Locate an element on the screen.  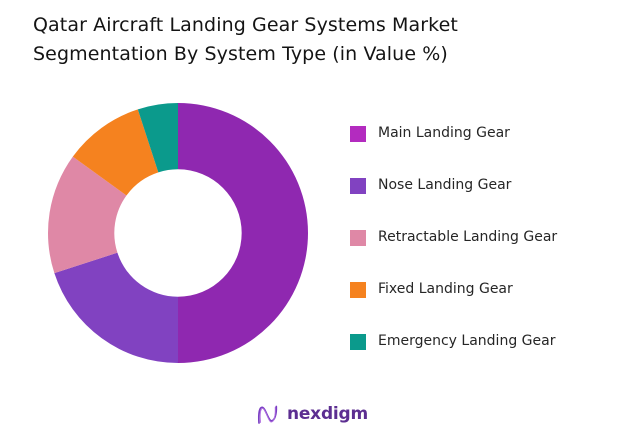
chart-title-line2: Segmentation By System Type (in Value %) is located at coordinates (240, 54).